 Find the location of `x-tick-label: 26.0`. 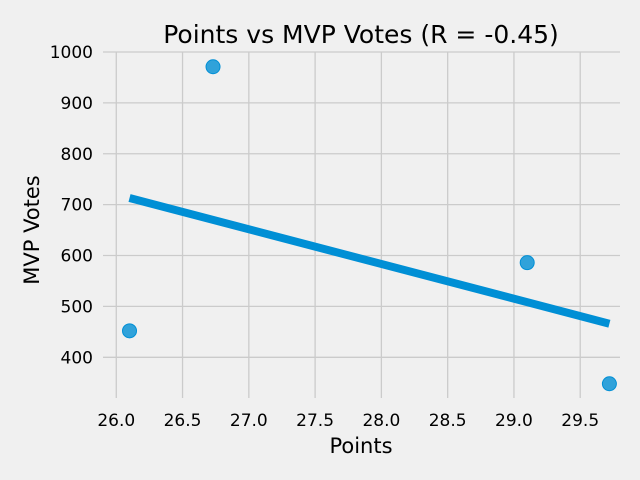

x-tick-label: 26.0 is located at coordinates (116, 421).